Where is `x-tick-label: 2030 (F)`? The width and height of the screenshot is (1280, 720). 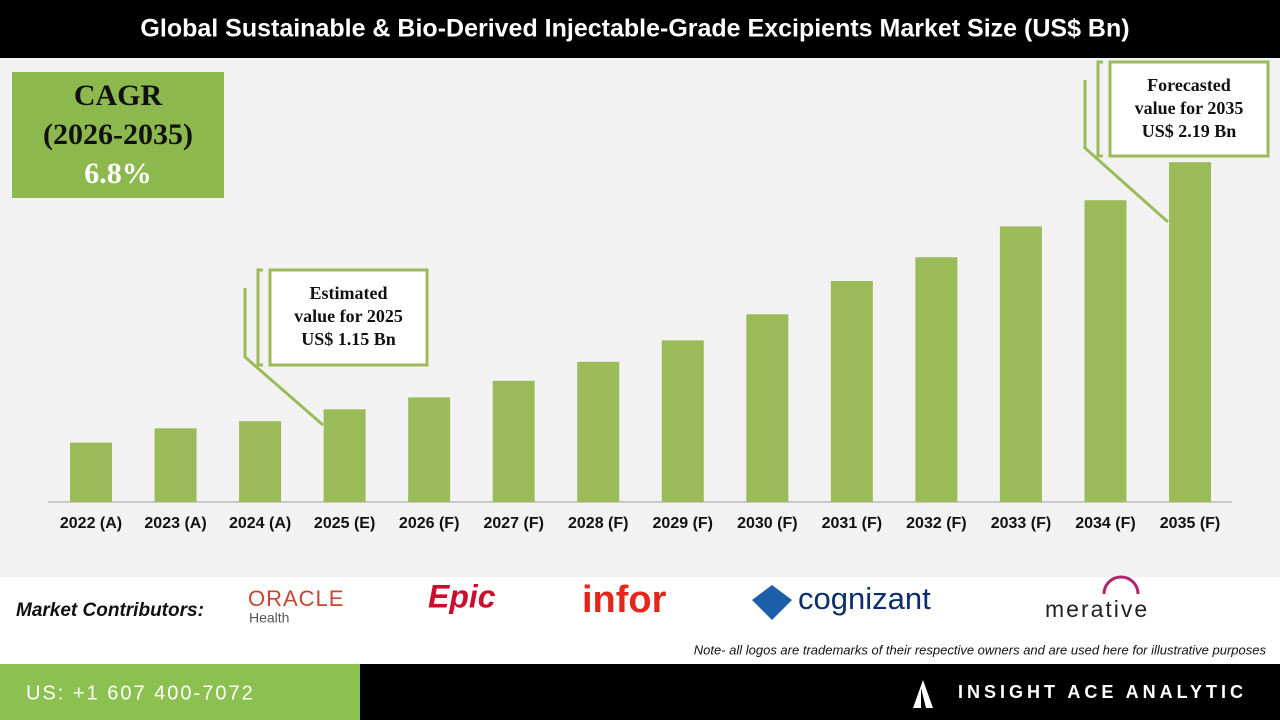 x-tick-label: 2030 (F) is located at coordinates (767, 523).